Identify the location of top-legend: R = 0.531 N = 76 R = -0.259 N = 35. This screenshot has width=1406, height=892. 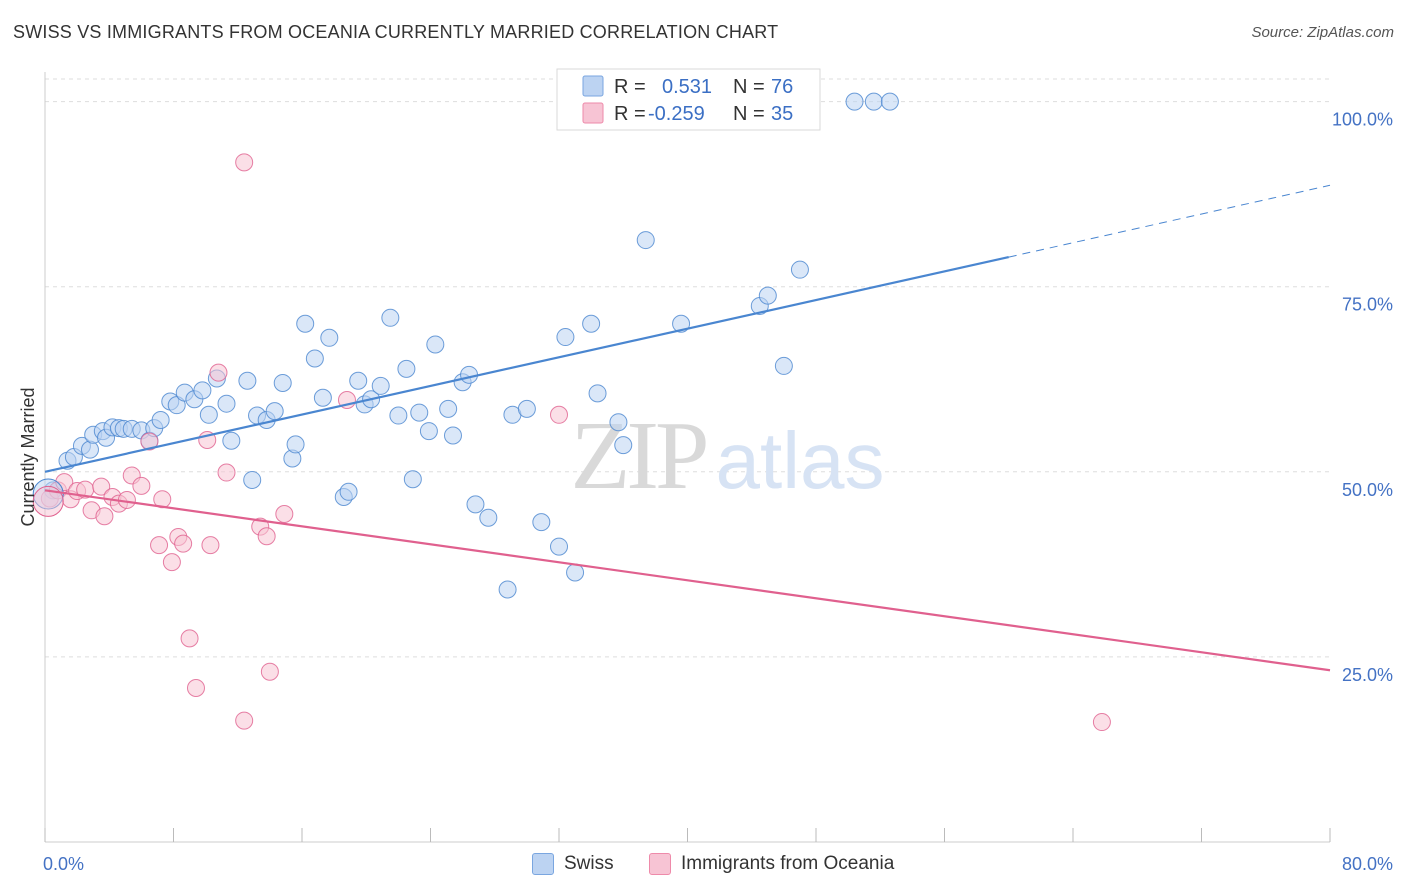
(688, 99).